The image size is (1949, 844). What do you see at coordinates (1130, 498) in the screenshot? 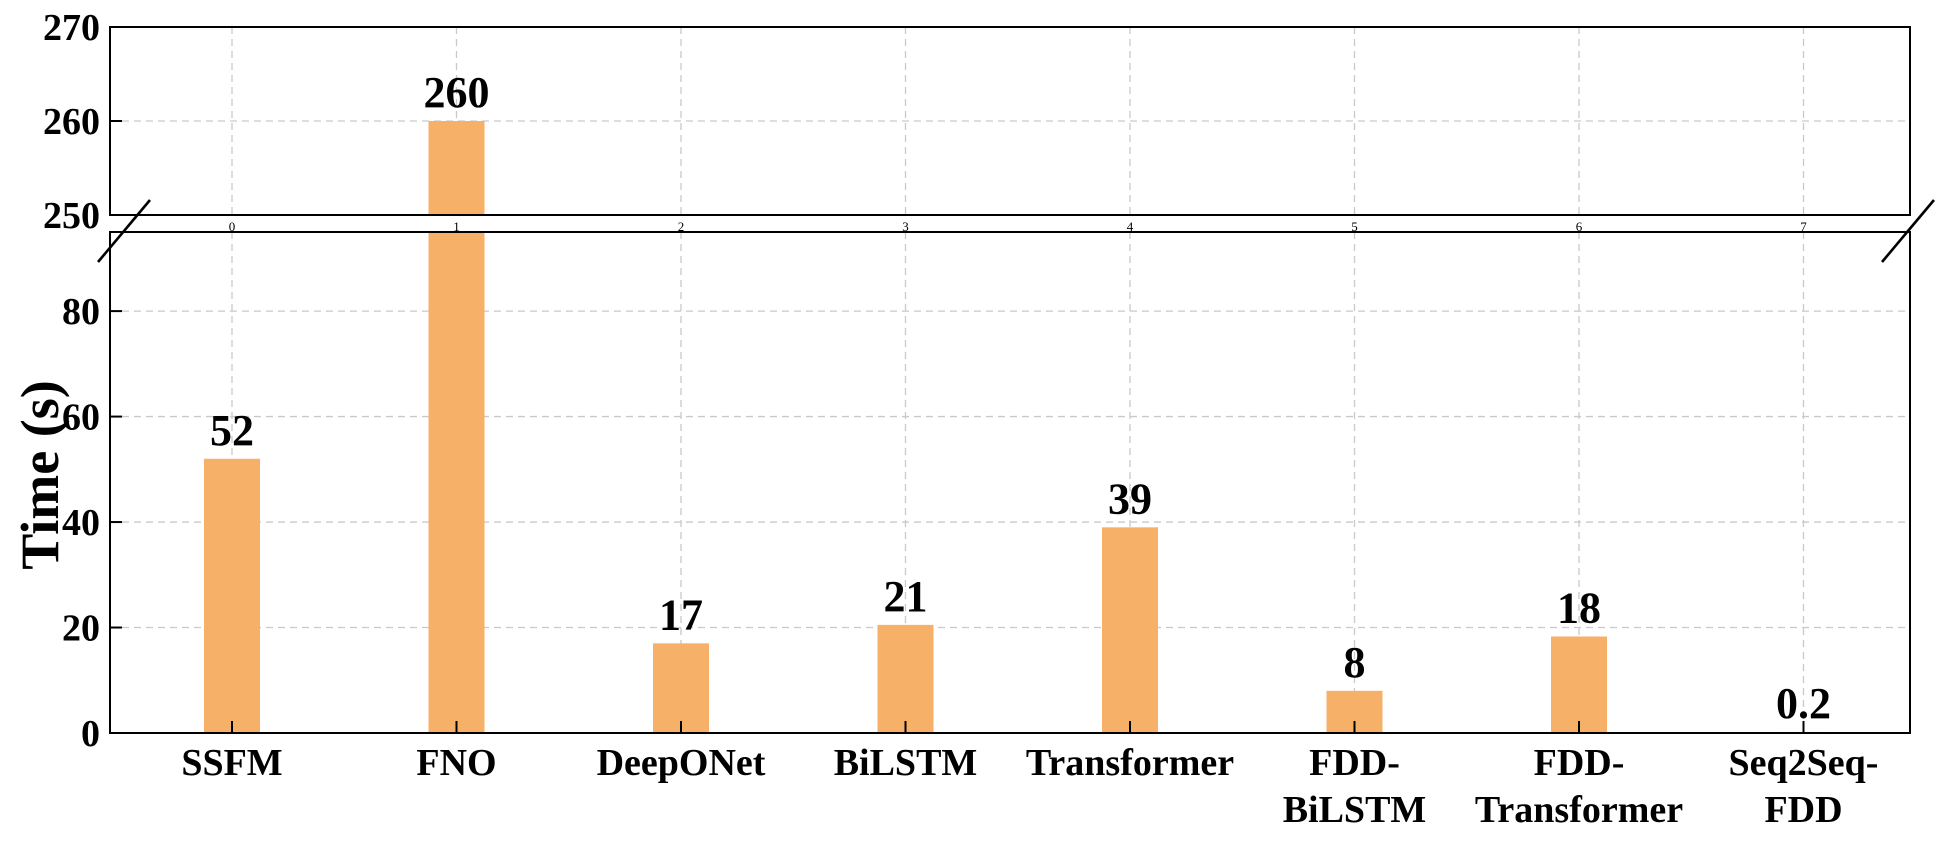
I see `data-label: 39` at bounding box center [1130, 498].